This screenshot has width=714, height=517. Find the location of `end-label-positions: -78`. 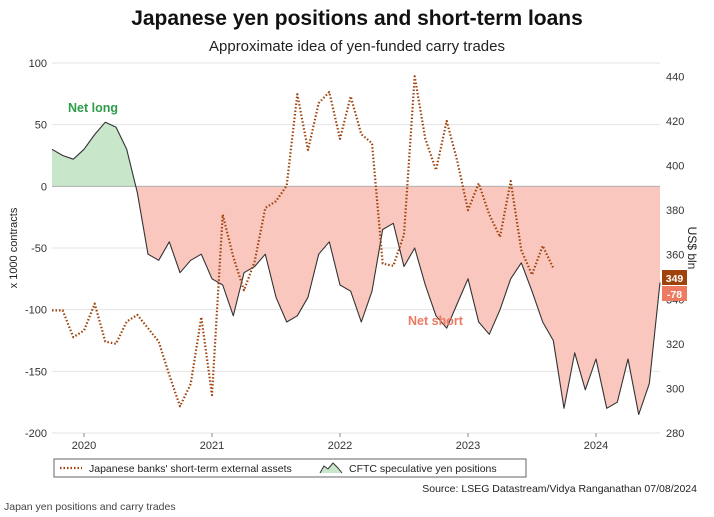

end-label-positions: -78 is located at coordinates (674, 293).